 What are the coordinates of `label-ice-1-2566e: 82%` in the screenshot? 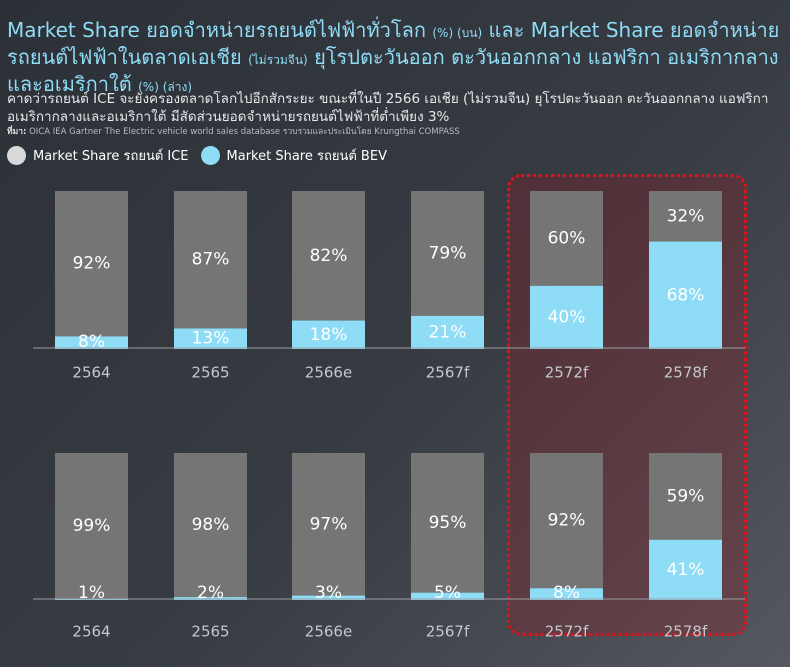 It's located at (329, 256).